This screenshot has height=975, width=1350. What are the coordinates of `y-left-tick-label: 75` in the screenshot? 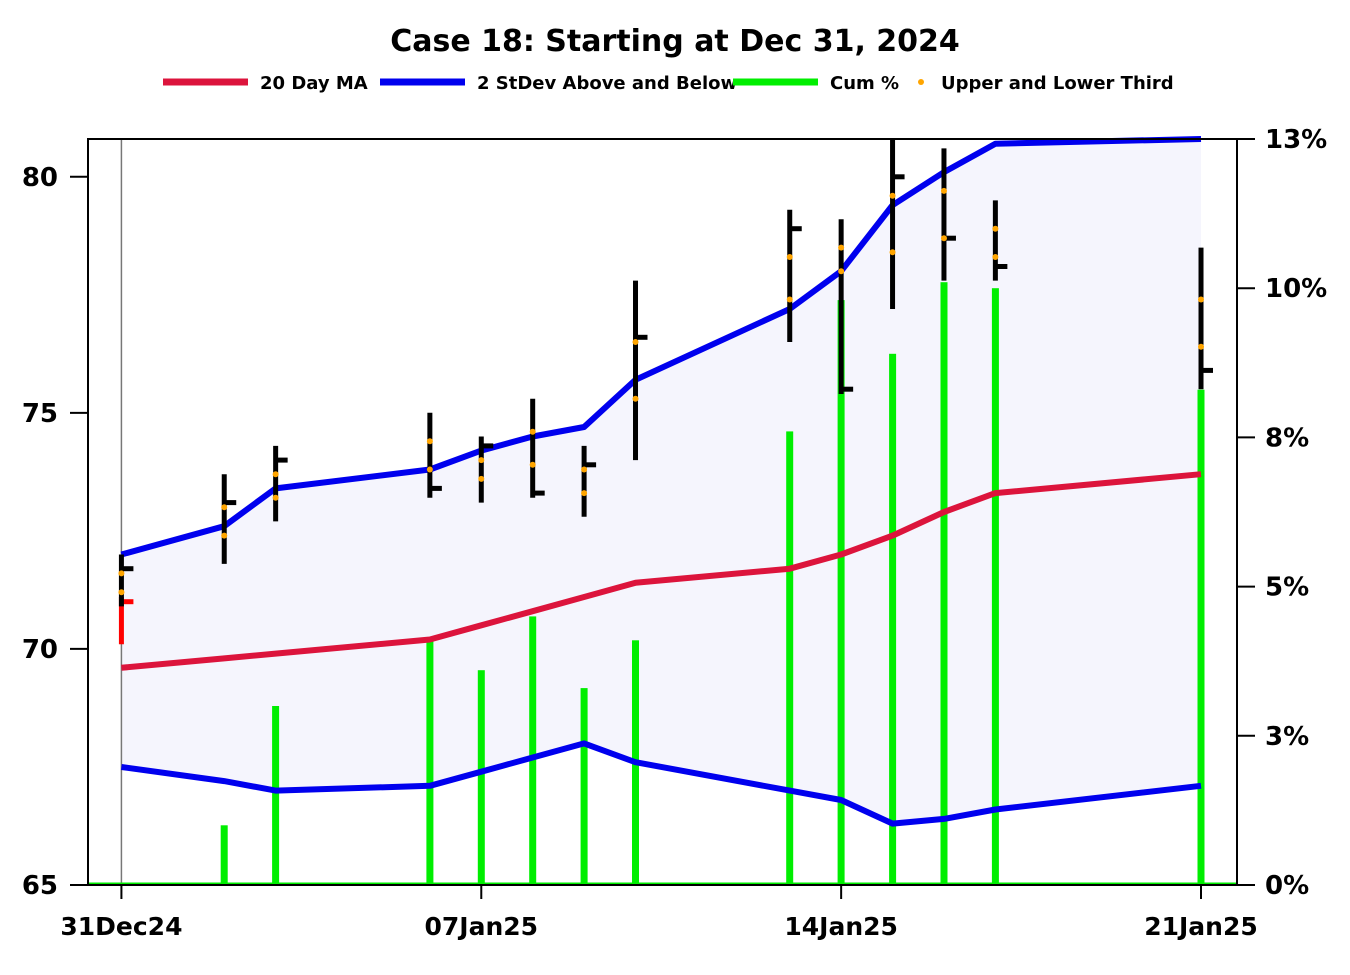 It's located at (40, 414).